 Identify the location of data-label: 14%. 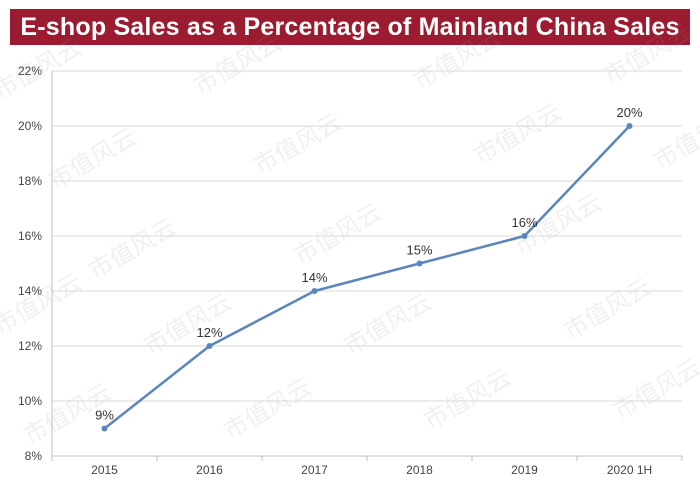
(314, 277).